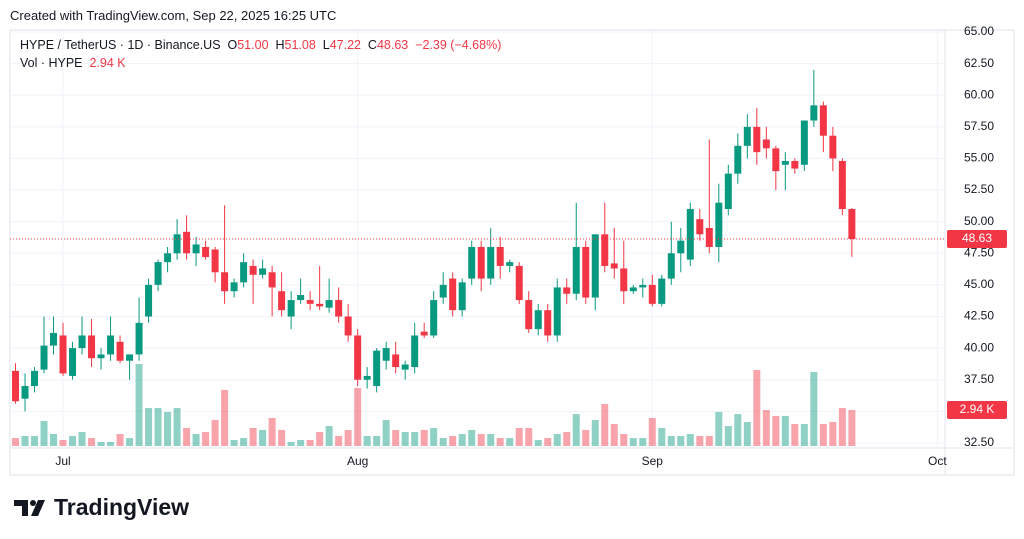  I want to click on h-label: H, so click(280, 45).